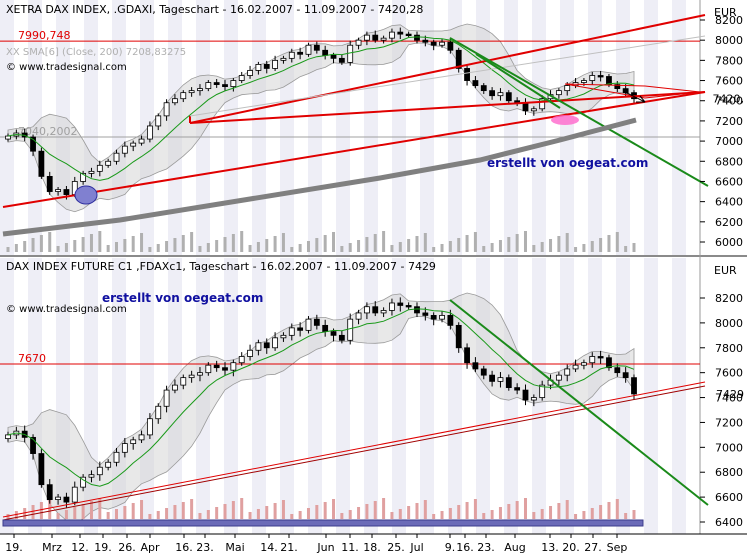  What do you see at coordinates (86, 195) in the screenshot?
I see `top-marker-circle` at bounding box center [86, 195].